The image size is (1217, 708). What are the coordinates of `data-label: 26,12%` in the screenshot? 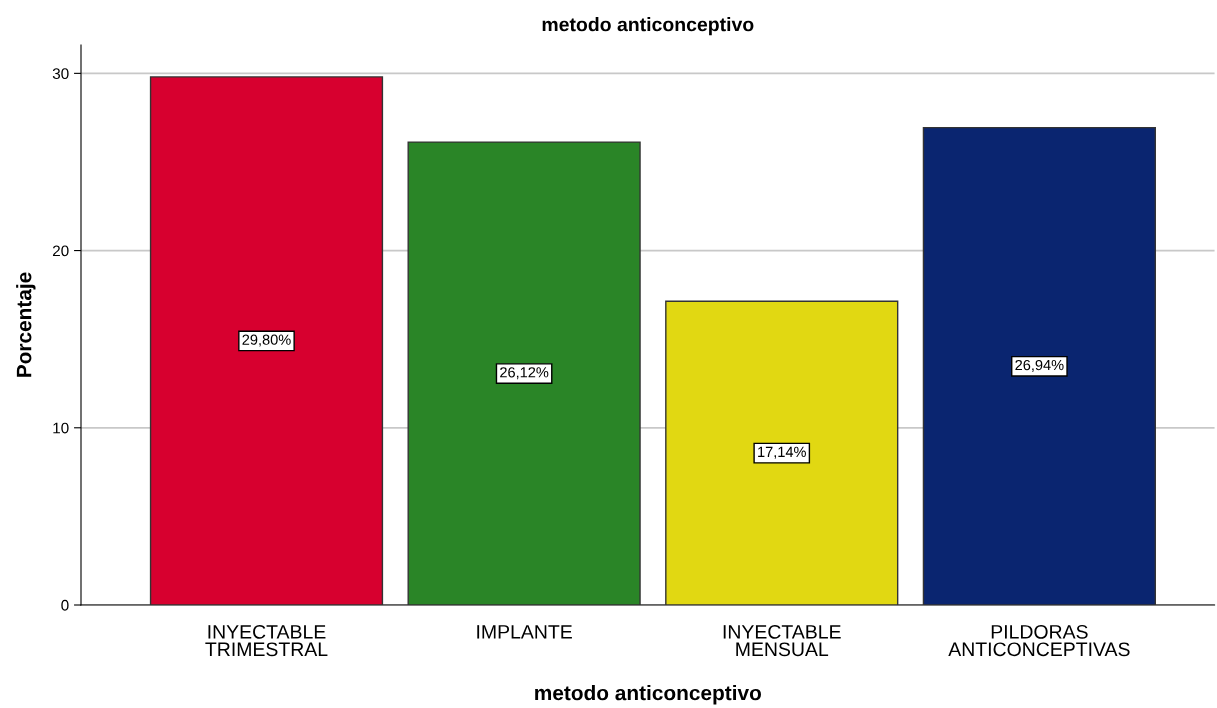 It's located at (524, 373).